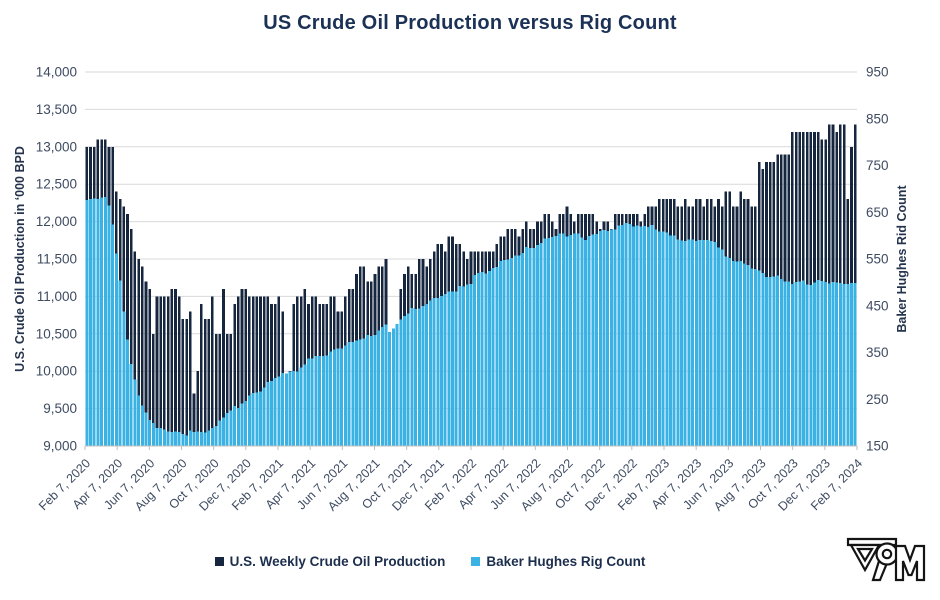 The image size is (940, 600). I want to click on y-tick-label-right: 850, so click(877, 118).